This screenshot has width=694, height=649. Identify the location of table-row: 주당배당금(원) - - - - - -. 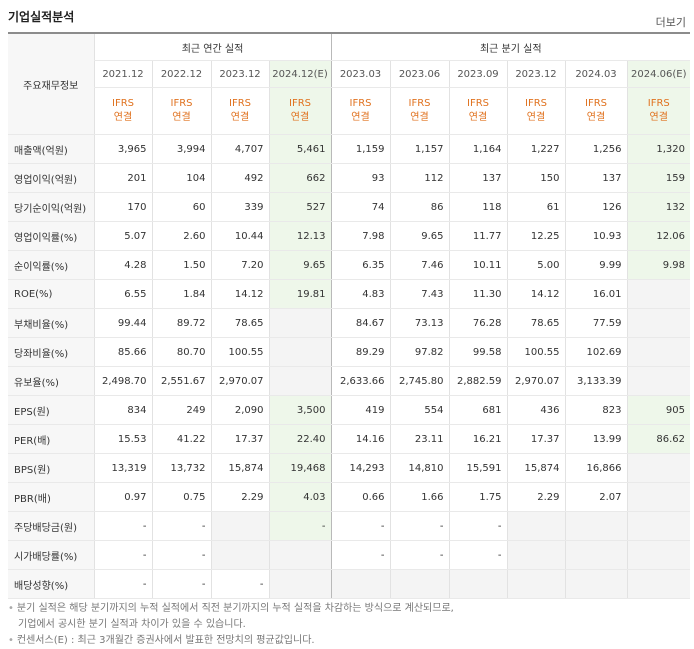
(349, 526).